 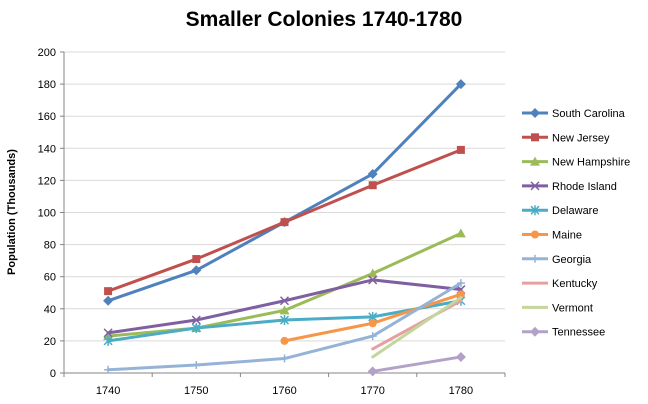 What do you see at coordinates (535, 161) in the screenshot?
I see `legend-marker-new-hampshire` at bounding box center [535, 161].